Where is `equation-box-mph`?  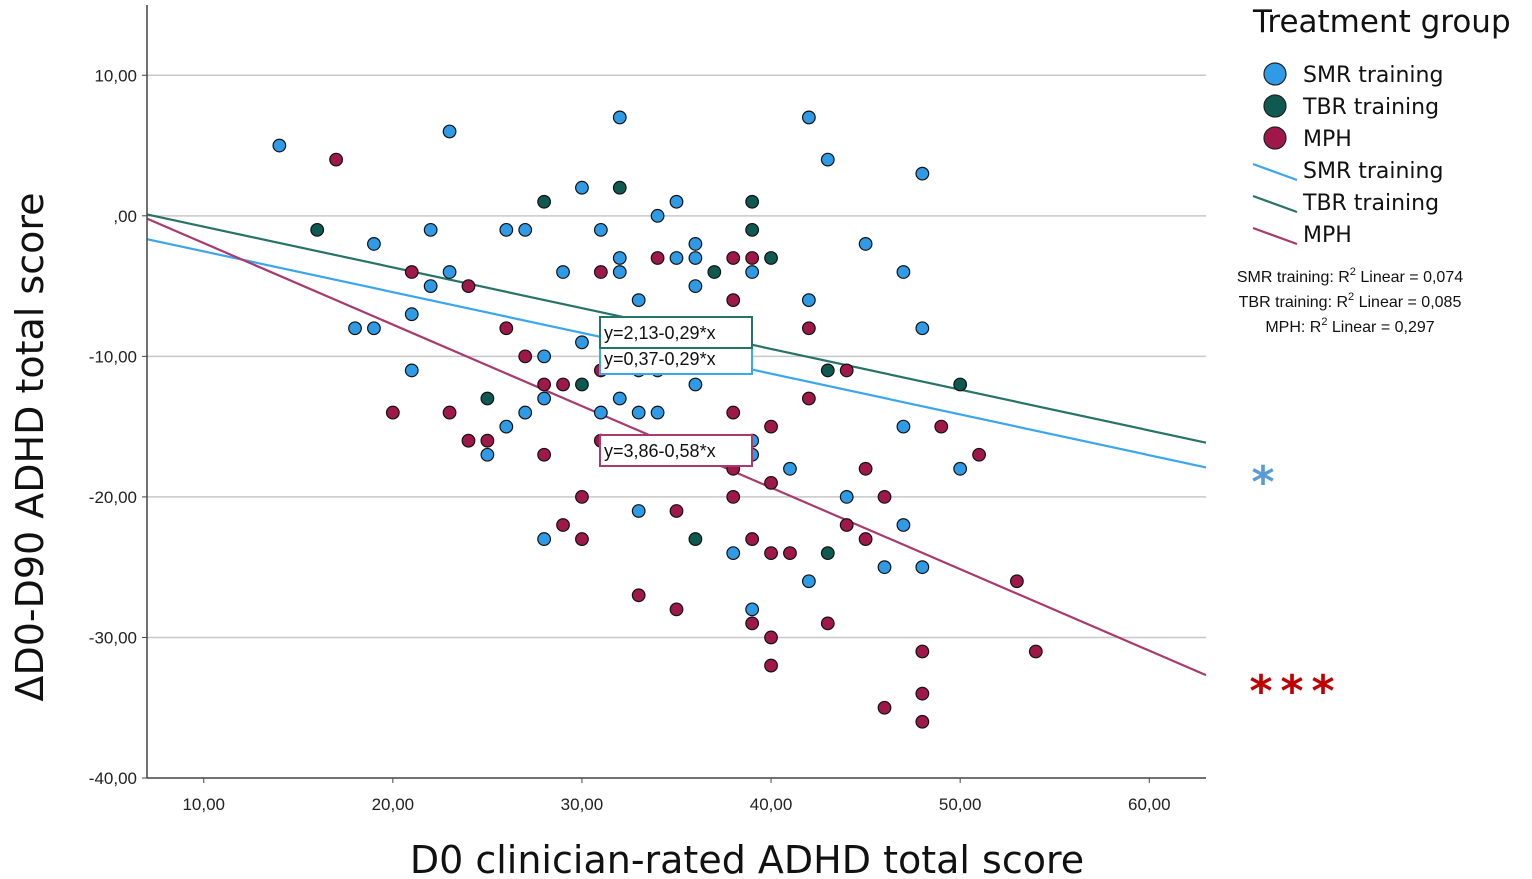
equation-box-mph is located at coordinates (676, 450).